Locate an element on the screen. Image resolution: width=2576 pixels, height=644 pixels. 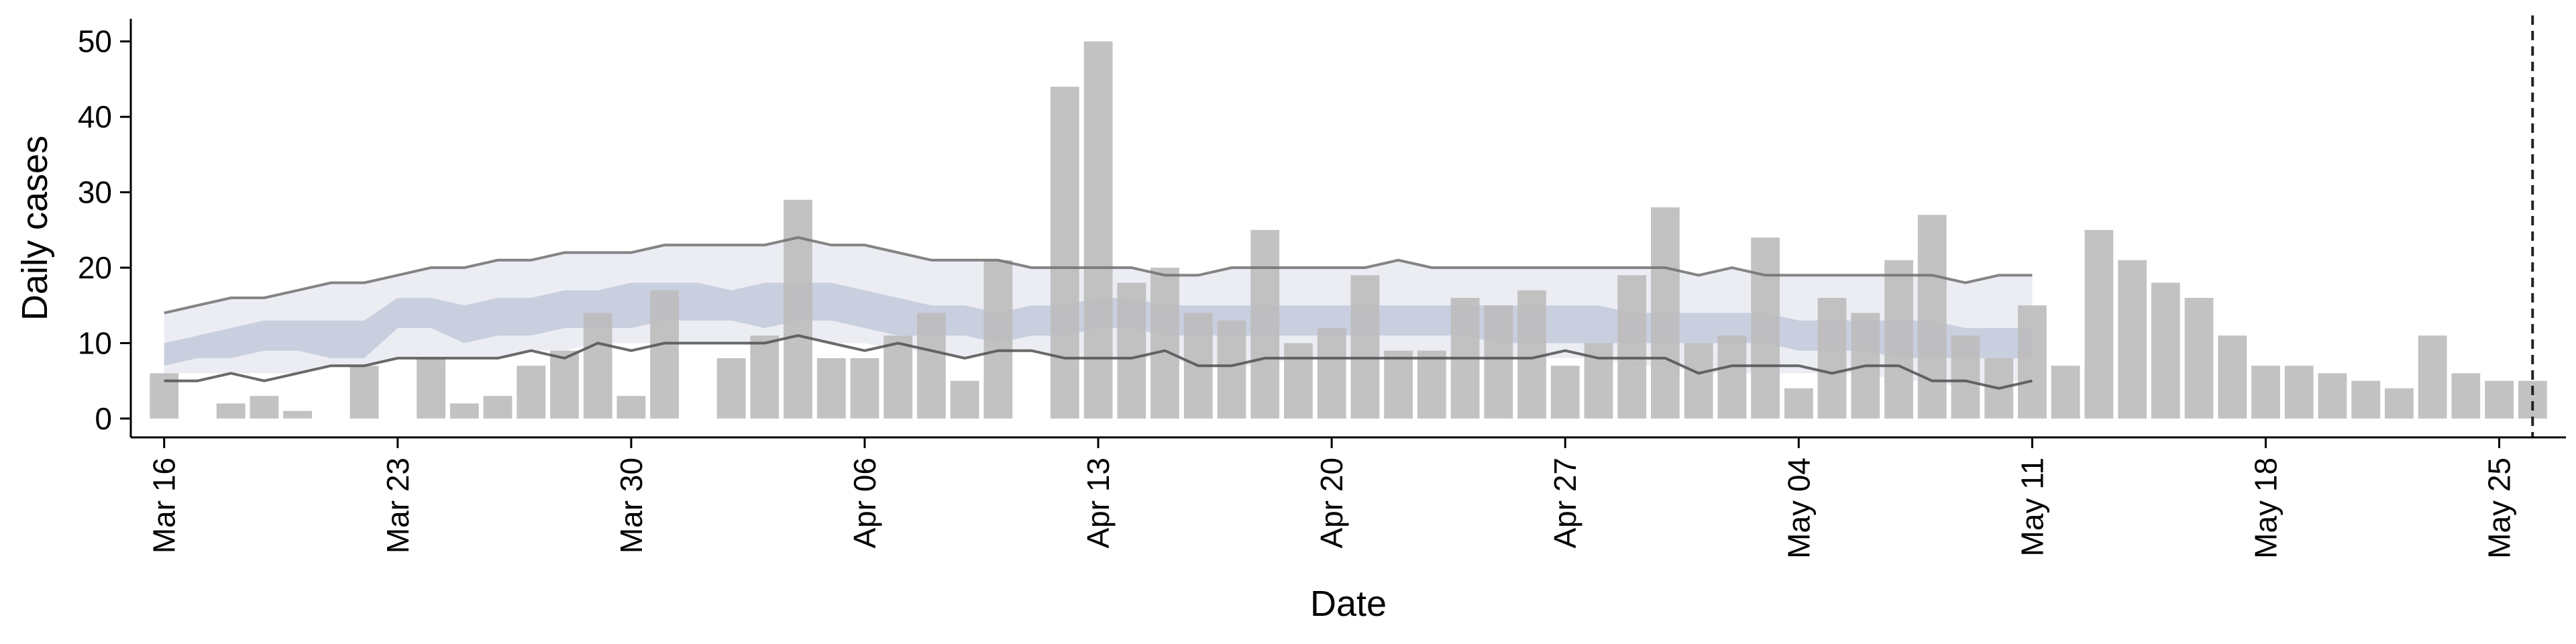
x-tick-label: Mar 16 is located at coordinates (164, 505).